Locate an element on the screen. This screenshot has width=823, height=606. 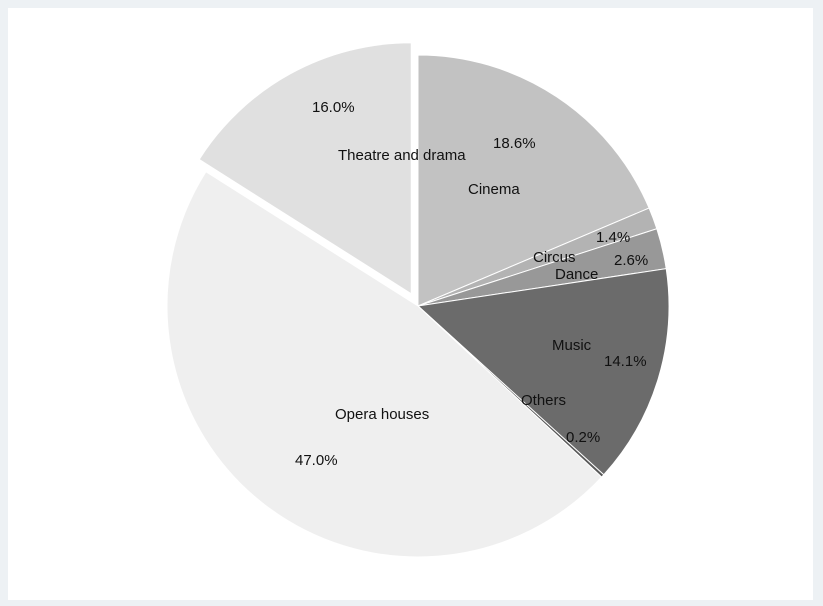
pie-slice-music is located at coordinates (543, 372).